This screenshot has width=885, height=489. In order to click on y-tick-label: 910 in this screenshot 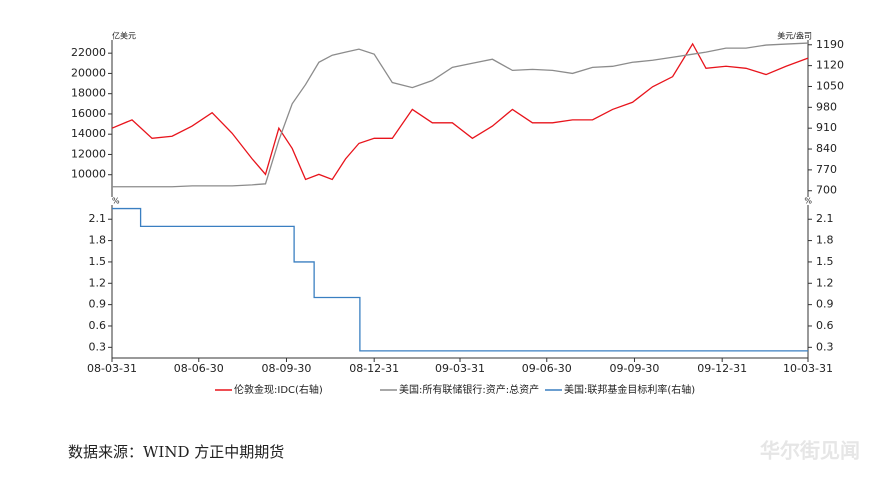, I will do `click(826, 127)`.